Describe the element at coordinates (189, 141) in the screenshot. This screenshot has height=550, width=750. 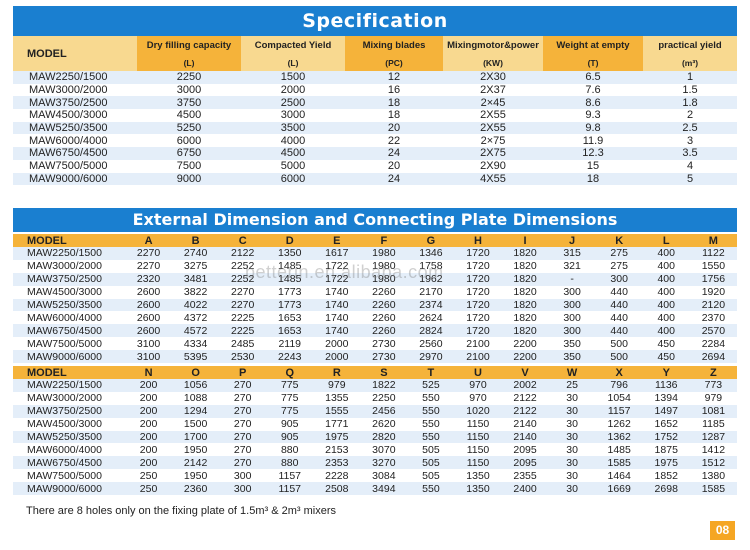
I see `table-cell: 6000` at that location.